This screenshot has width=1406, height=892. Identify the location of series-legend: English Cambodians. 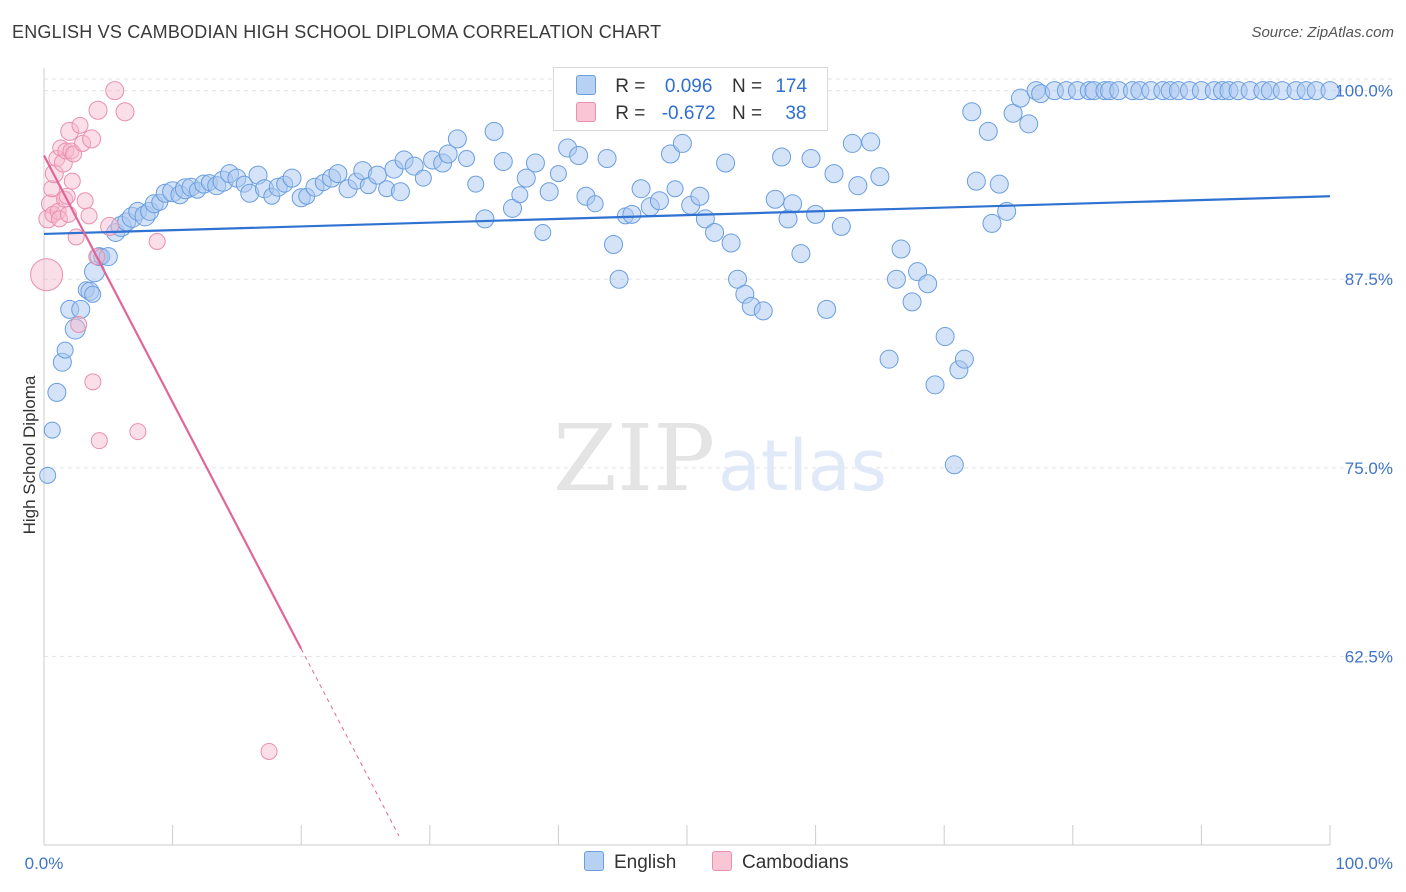
(703, 864).